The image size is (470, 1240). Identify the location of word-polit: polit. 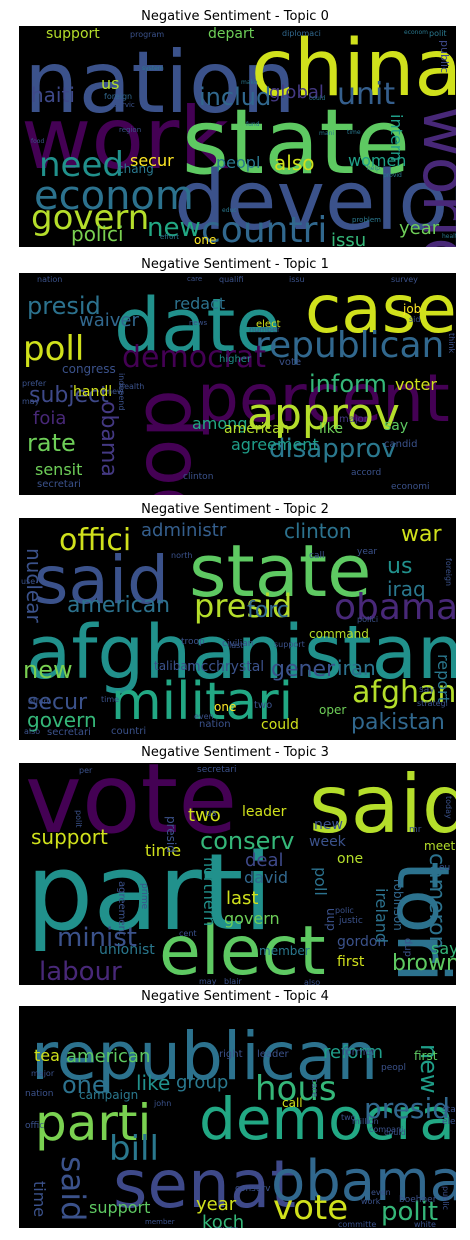
(78, 819).